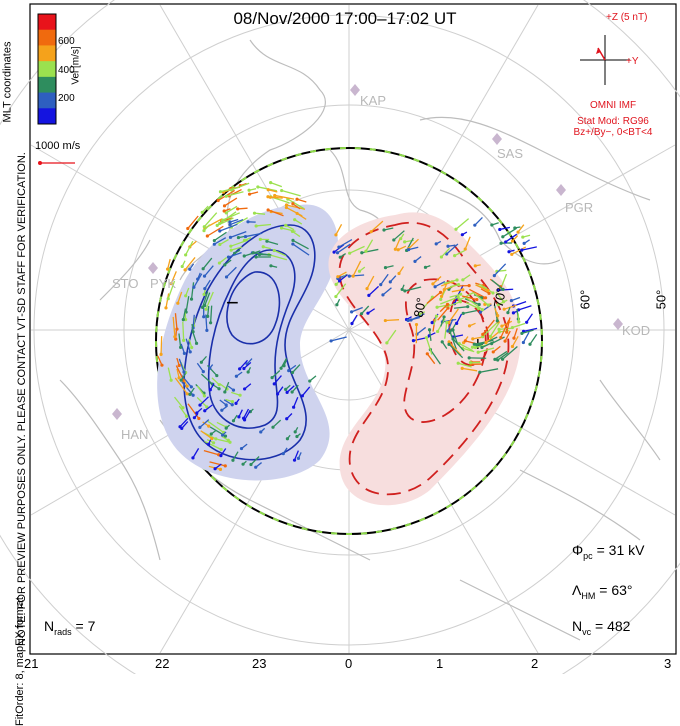  Describe the element at coordinates (608, 551) in the screenshot. I see `cross-polar-potential: Φpc = 31 kV` at that location.